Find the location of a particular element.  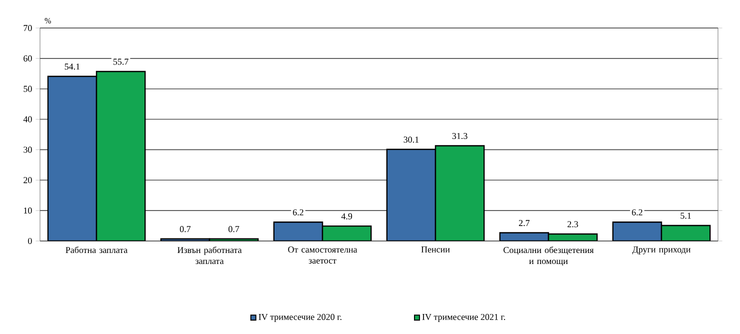

legend-label: IV тримесечие 2021 г. is located at coordinates (464, 318).